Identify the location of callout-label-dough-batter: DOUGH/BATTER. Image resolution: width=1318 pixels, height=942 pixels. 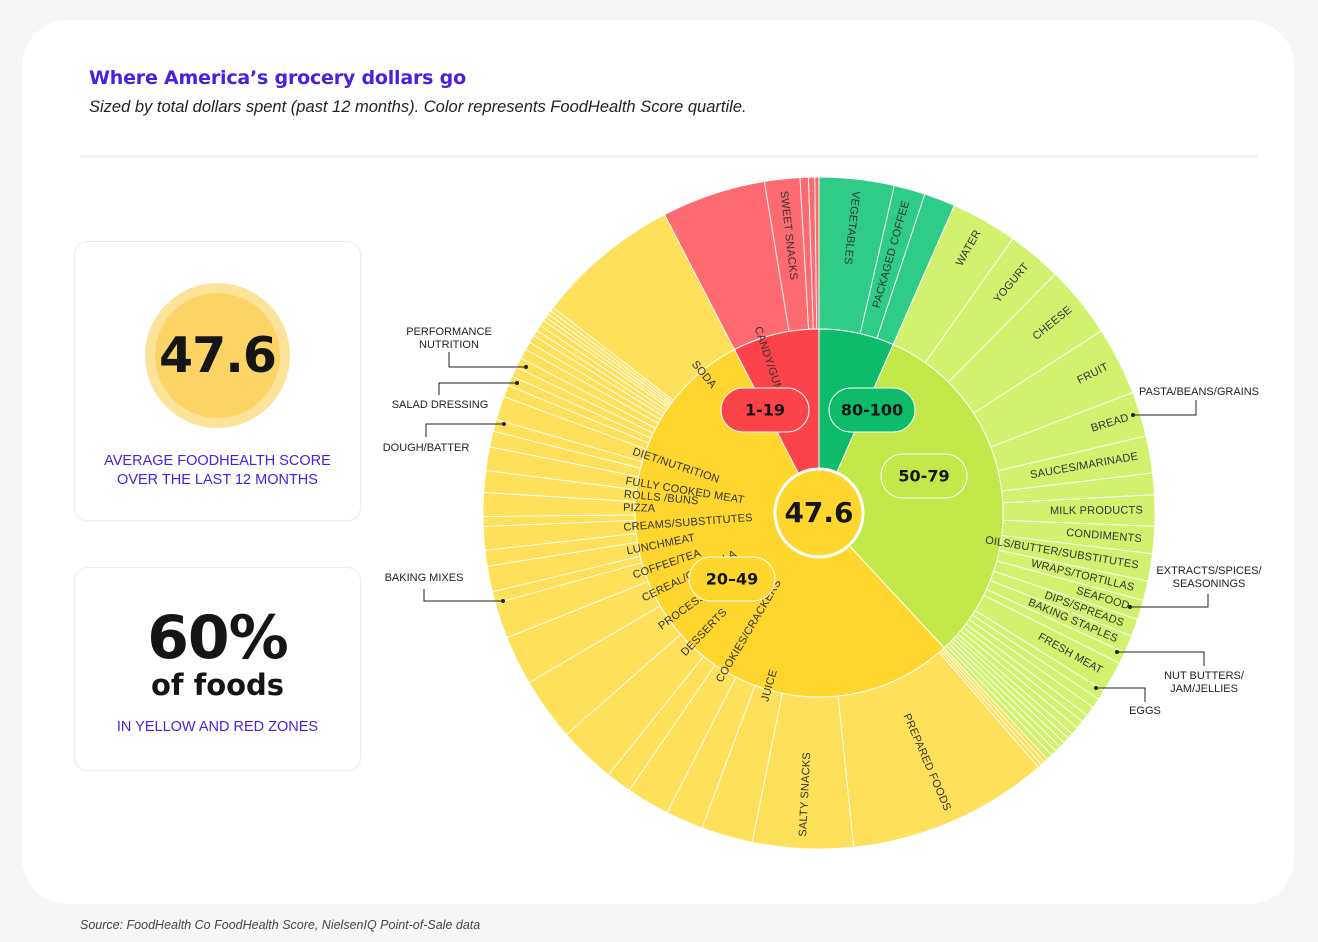
(426, 448).